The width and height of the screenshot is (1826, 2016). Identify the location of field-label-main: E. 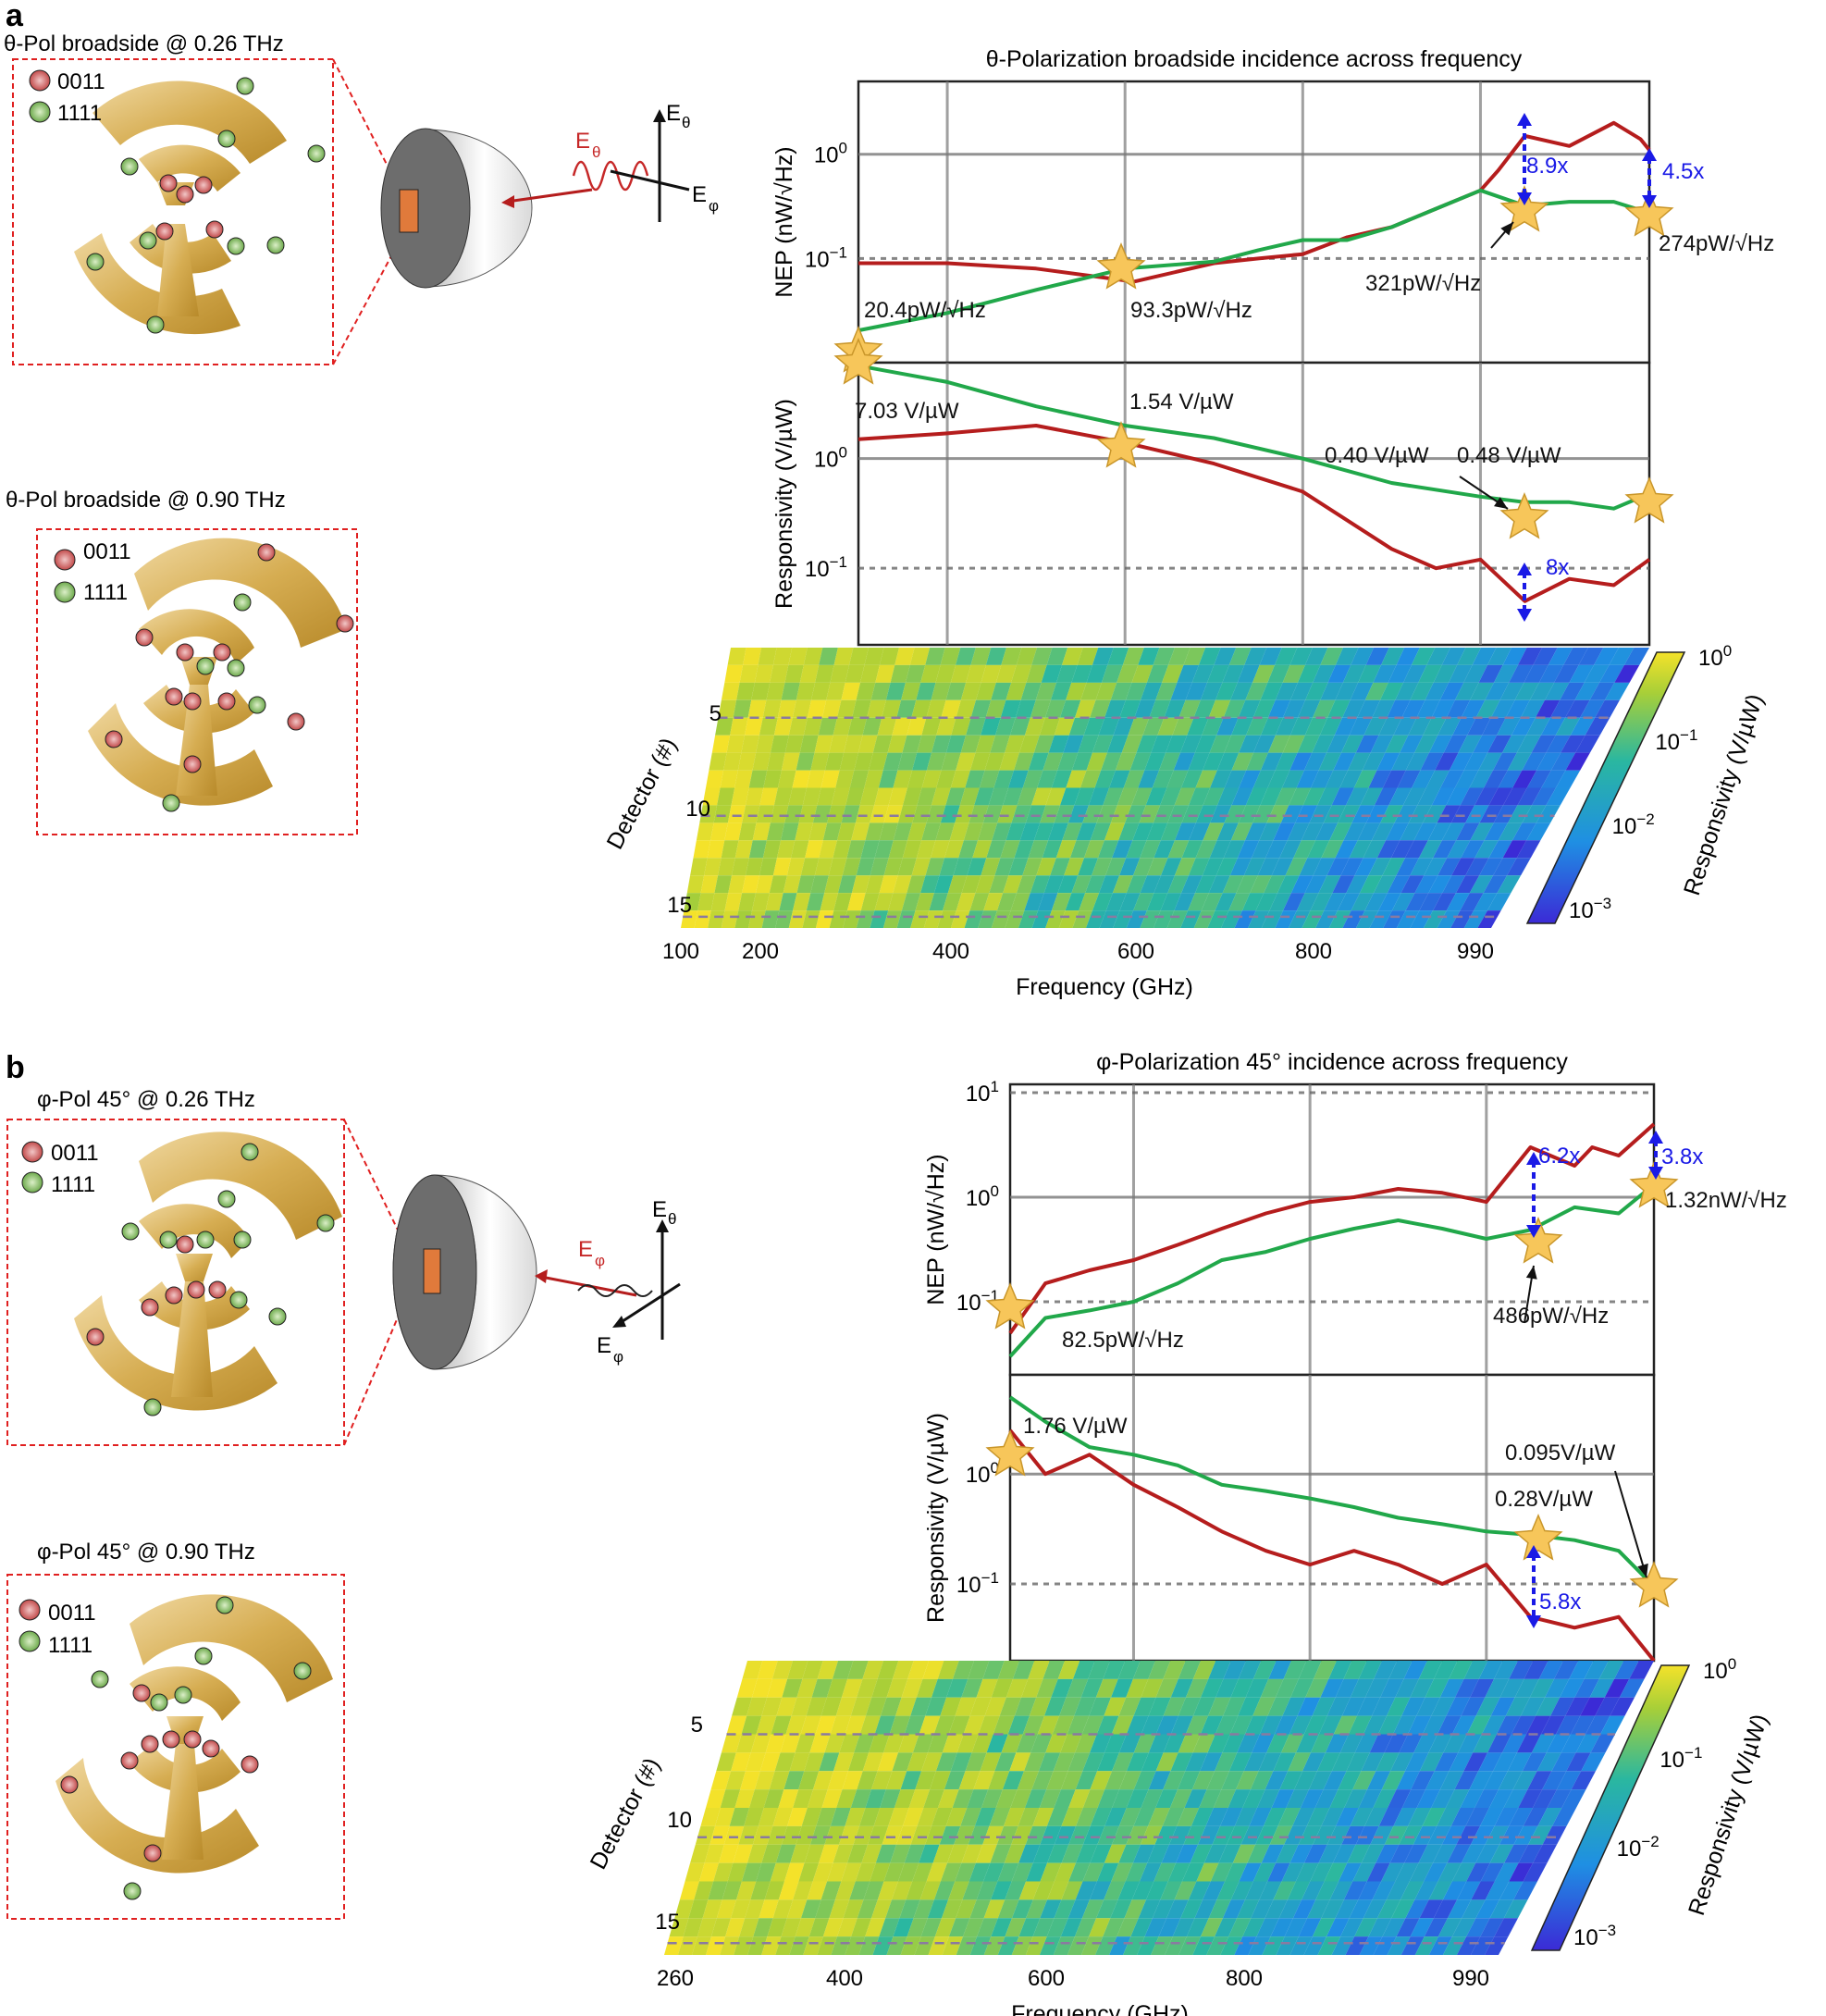
(585, 1250).